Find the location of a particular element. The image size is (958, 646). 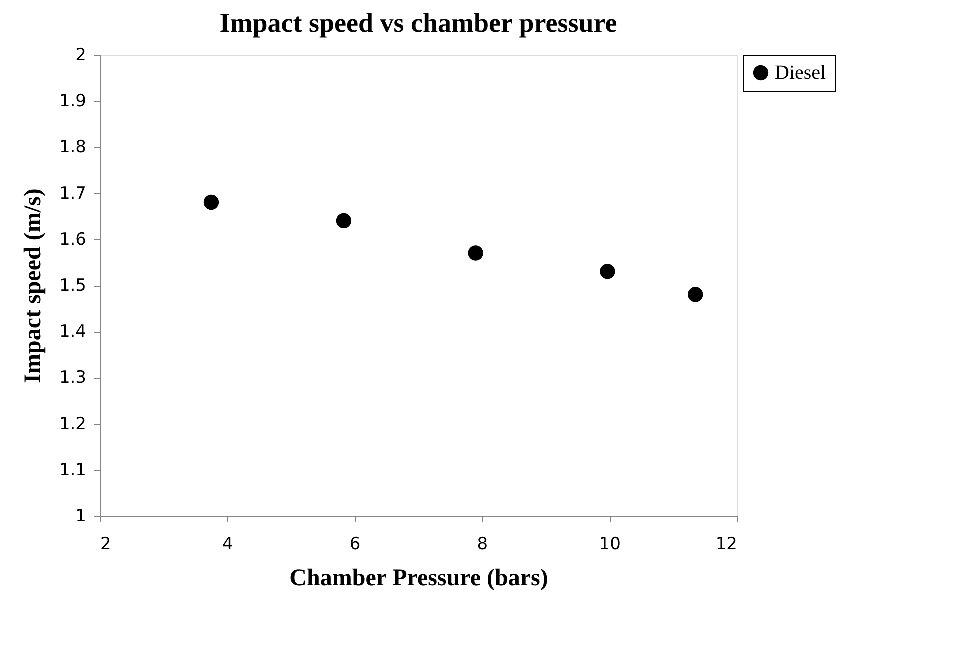

y-tick-label: 1.3 is located at coordinates (72, 378).